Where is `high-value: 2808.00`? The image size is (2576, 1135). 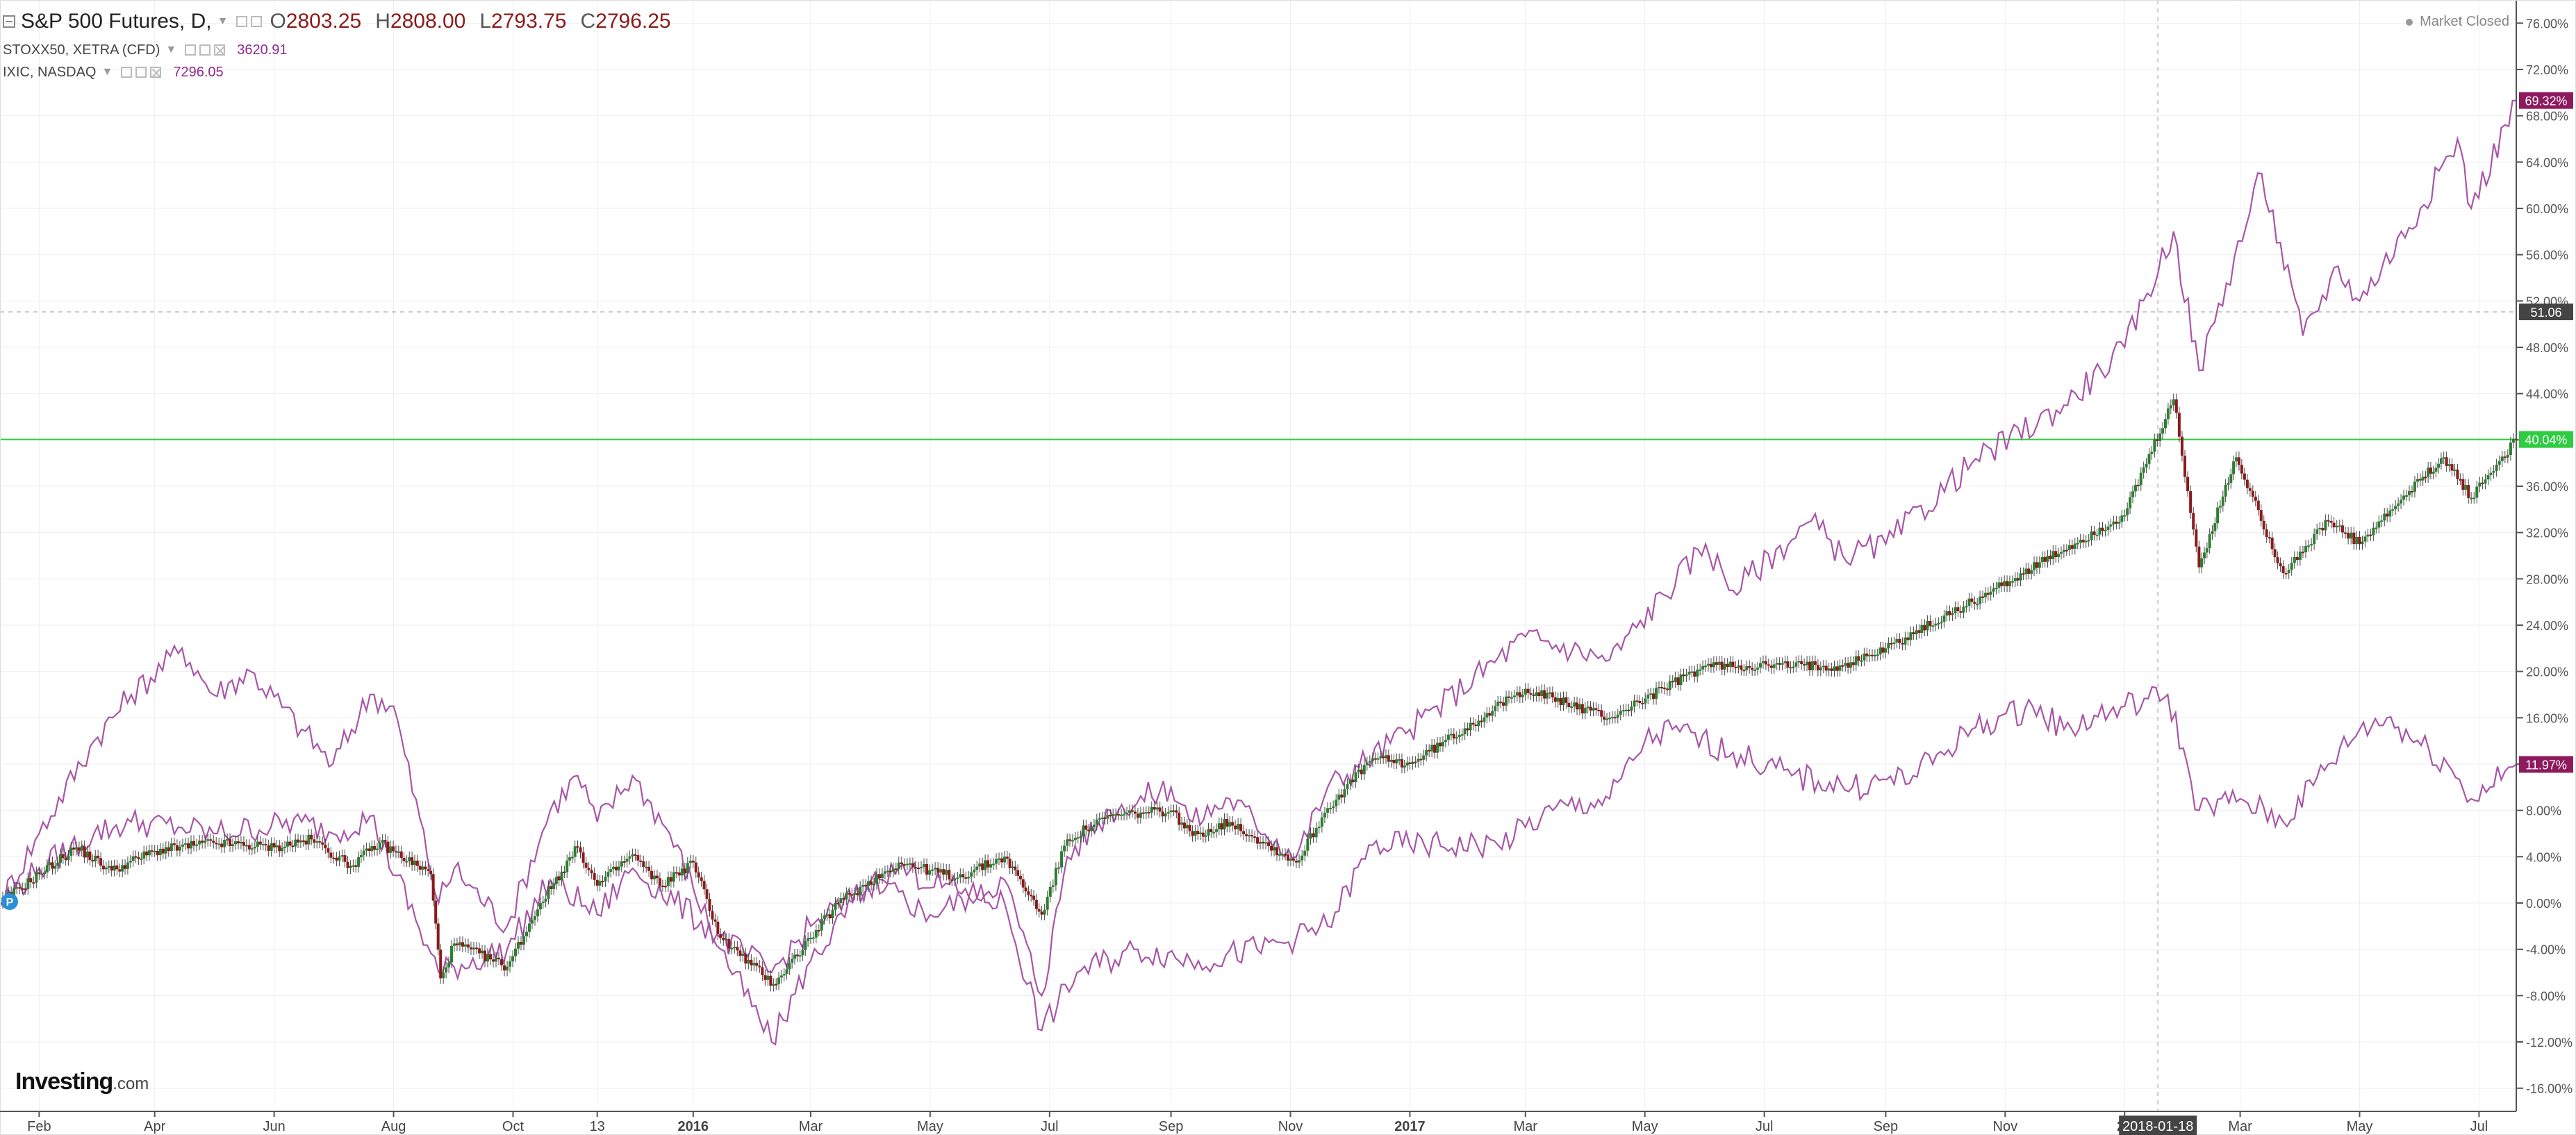
high-value: 2808.00 is located at coordinates (428, 21).